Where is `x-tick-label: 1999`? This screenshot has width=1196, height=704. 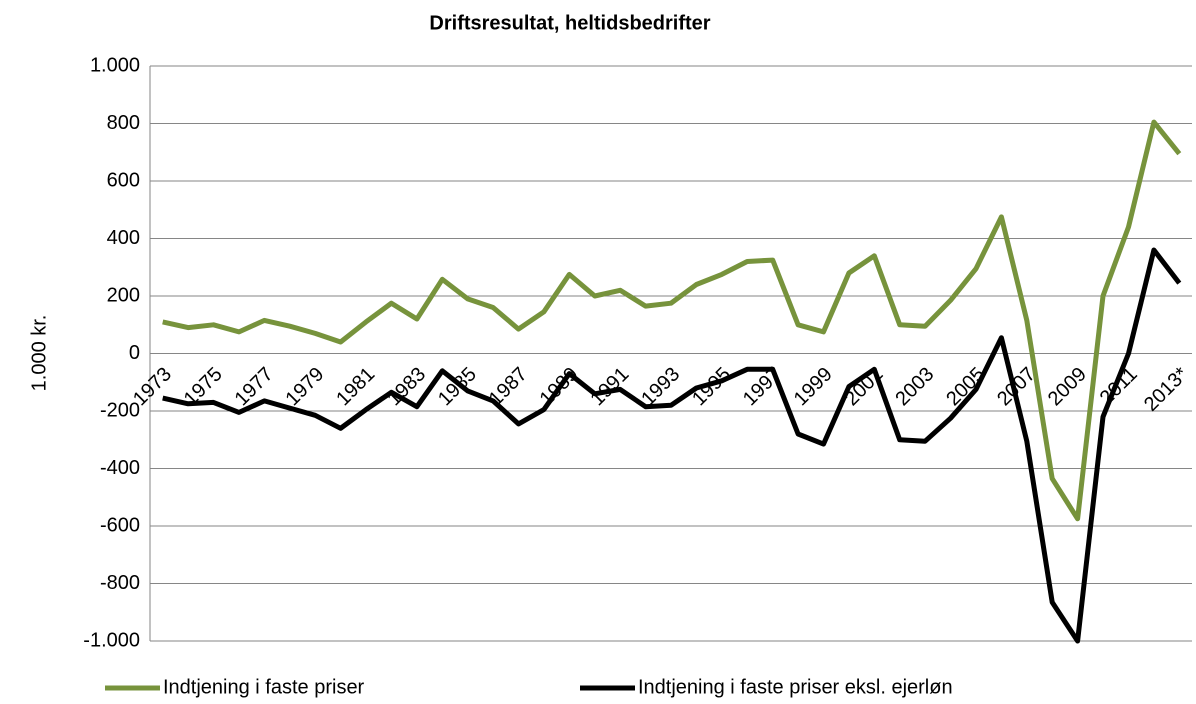 x-tick-label: 1999 is located at coordinates (813, 386).